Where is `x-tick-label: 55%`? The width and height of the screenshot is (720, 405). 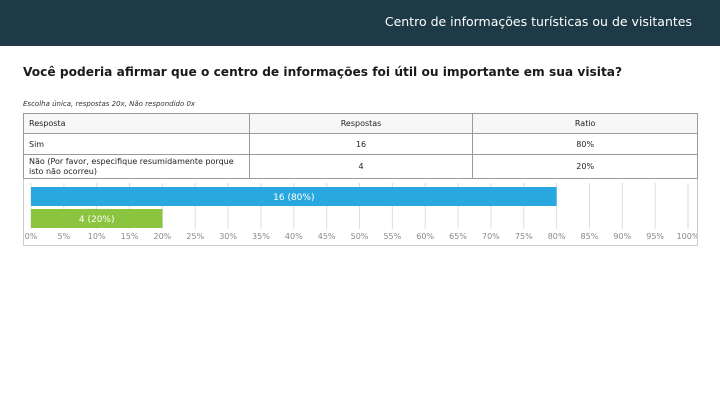
x-tick-label: 55% is located at coordinates (392, 236).